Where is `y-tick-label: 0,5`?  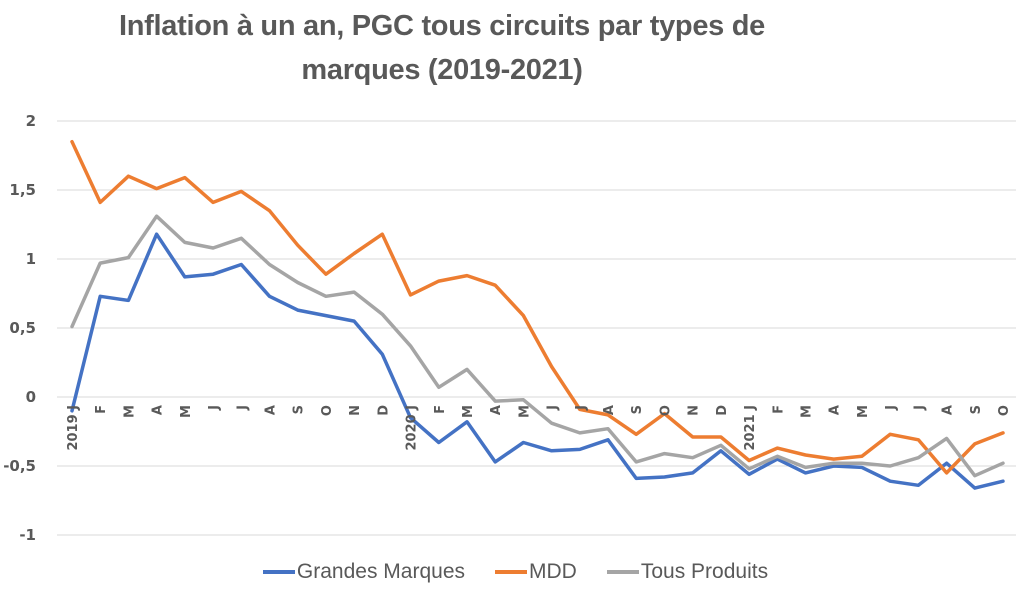
y-tick-label: 0,5 is located at coordinates (22, 328).